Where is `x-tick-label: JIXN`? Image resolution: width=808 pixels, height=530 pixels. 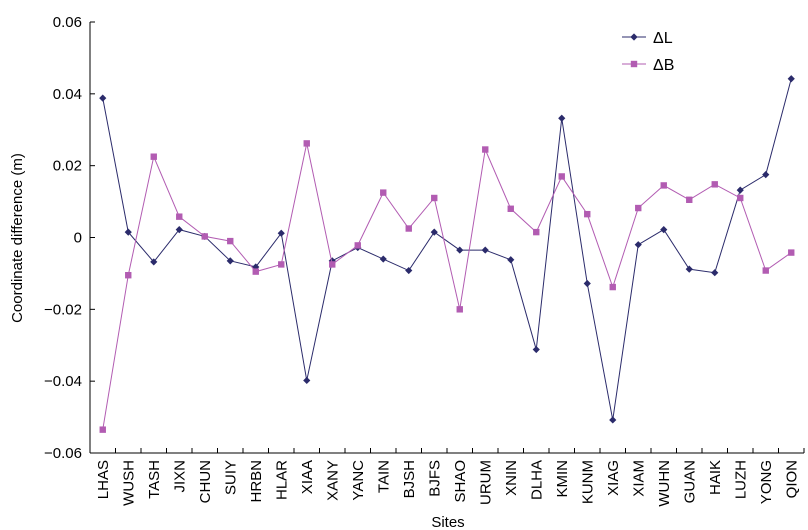 x-tick-label: JIXN is located at coordinates (179, 476).